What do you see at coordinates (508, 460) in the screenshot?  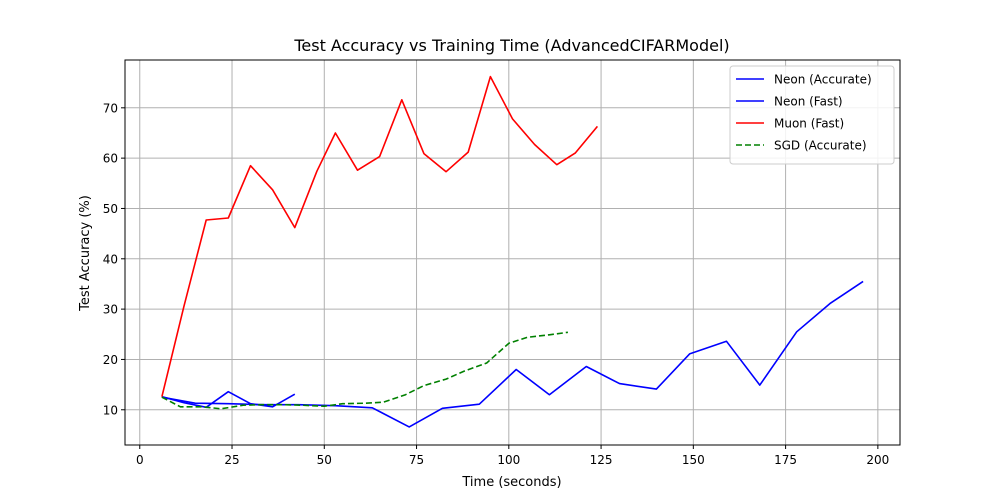 I see `x-tick-label: 100` at bounding box center [508, 460].